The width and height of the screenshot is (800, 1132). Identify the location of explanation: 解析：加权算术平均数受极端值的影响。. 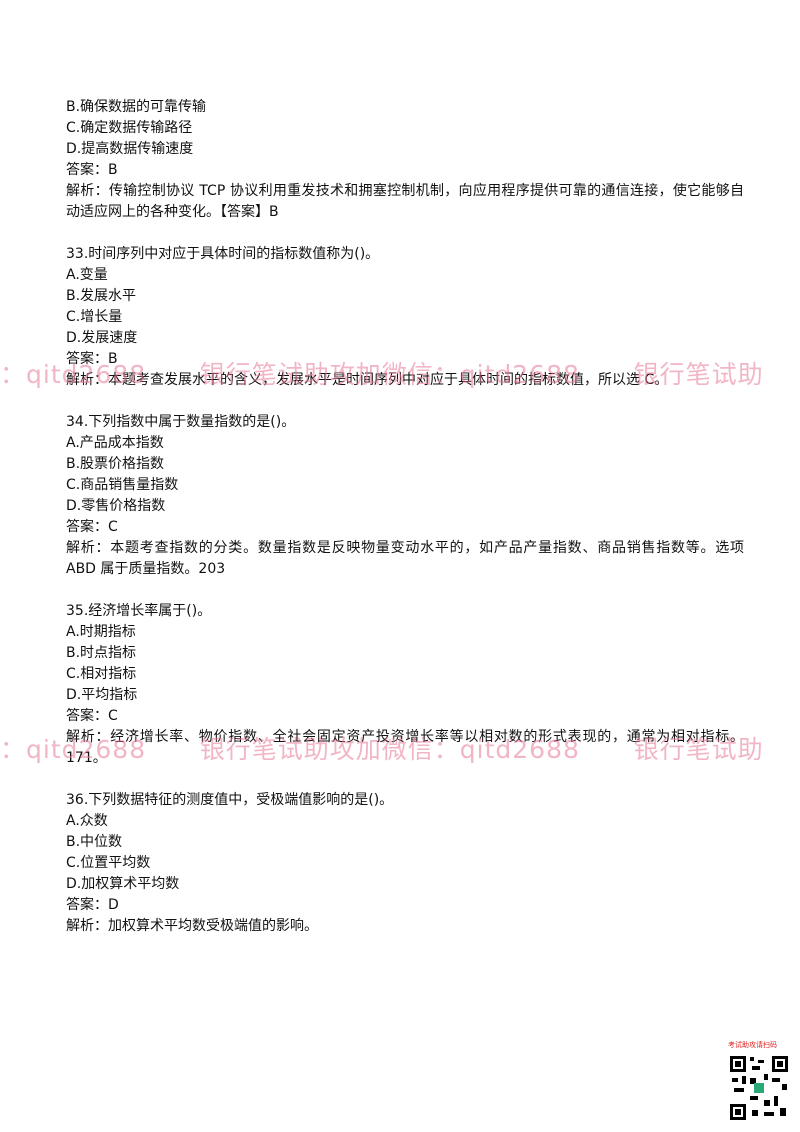
(192, 926).